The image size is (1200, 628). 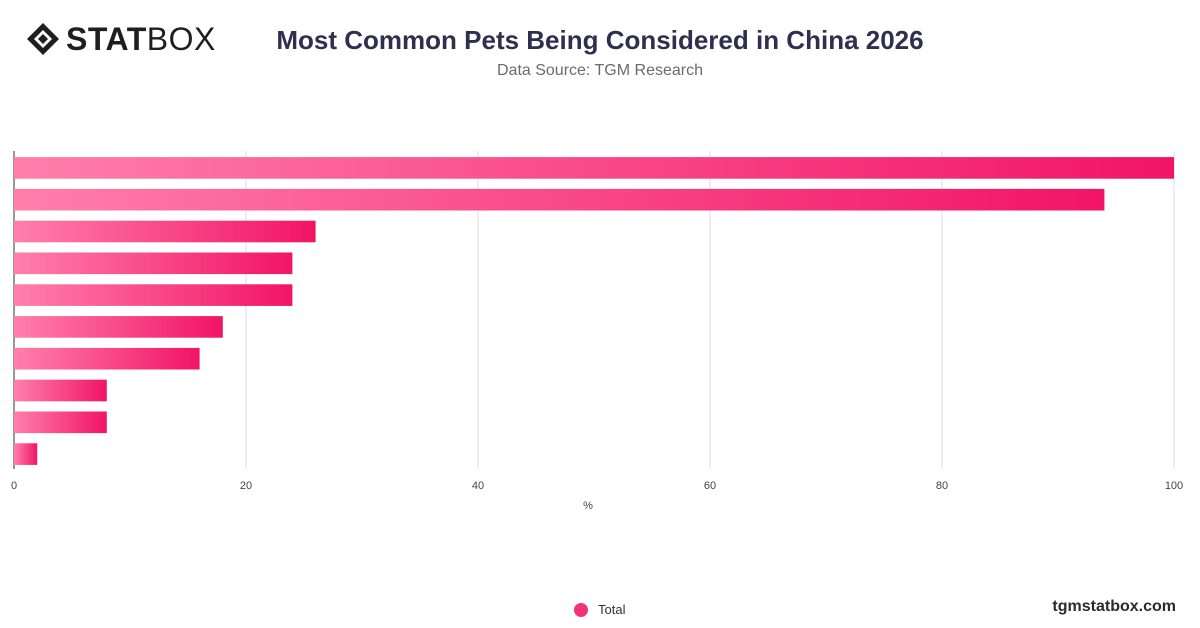 What do you see at coordinates (14, 486) in the screenshot?
I see `x-tick-label: 0` at bounding box center [14, 486].